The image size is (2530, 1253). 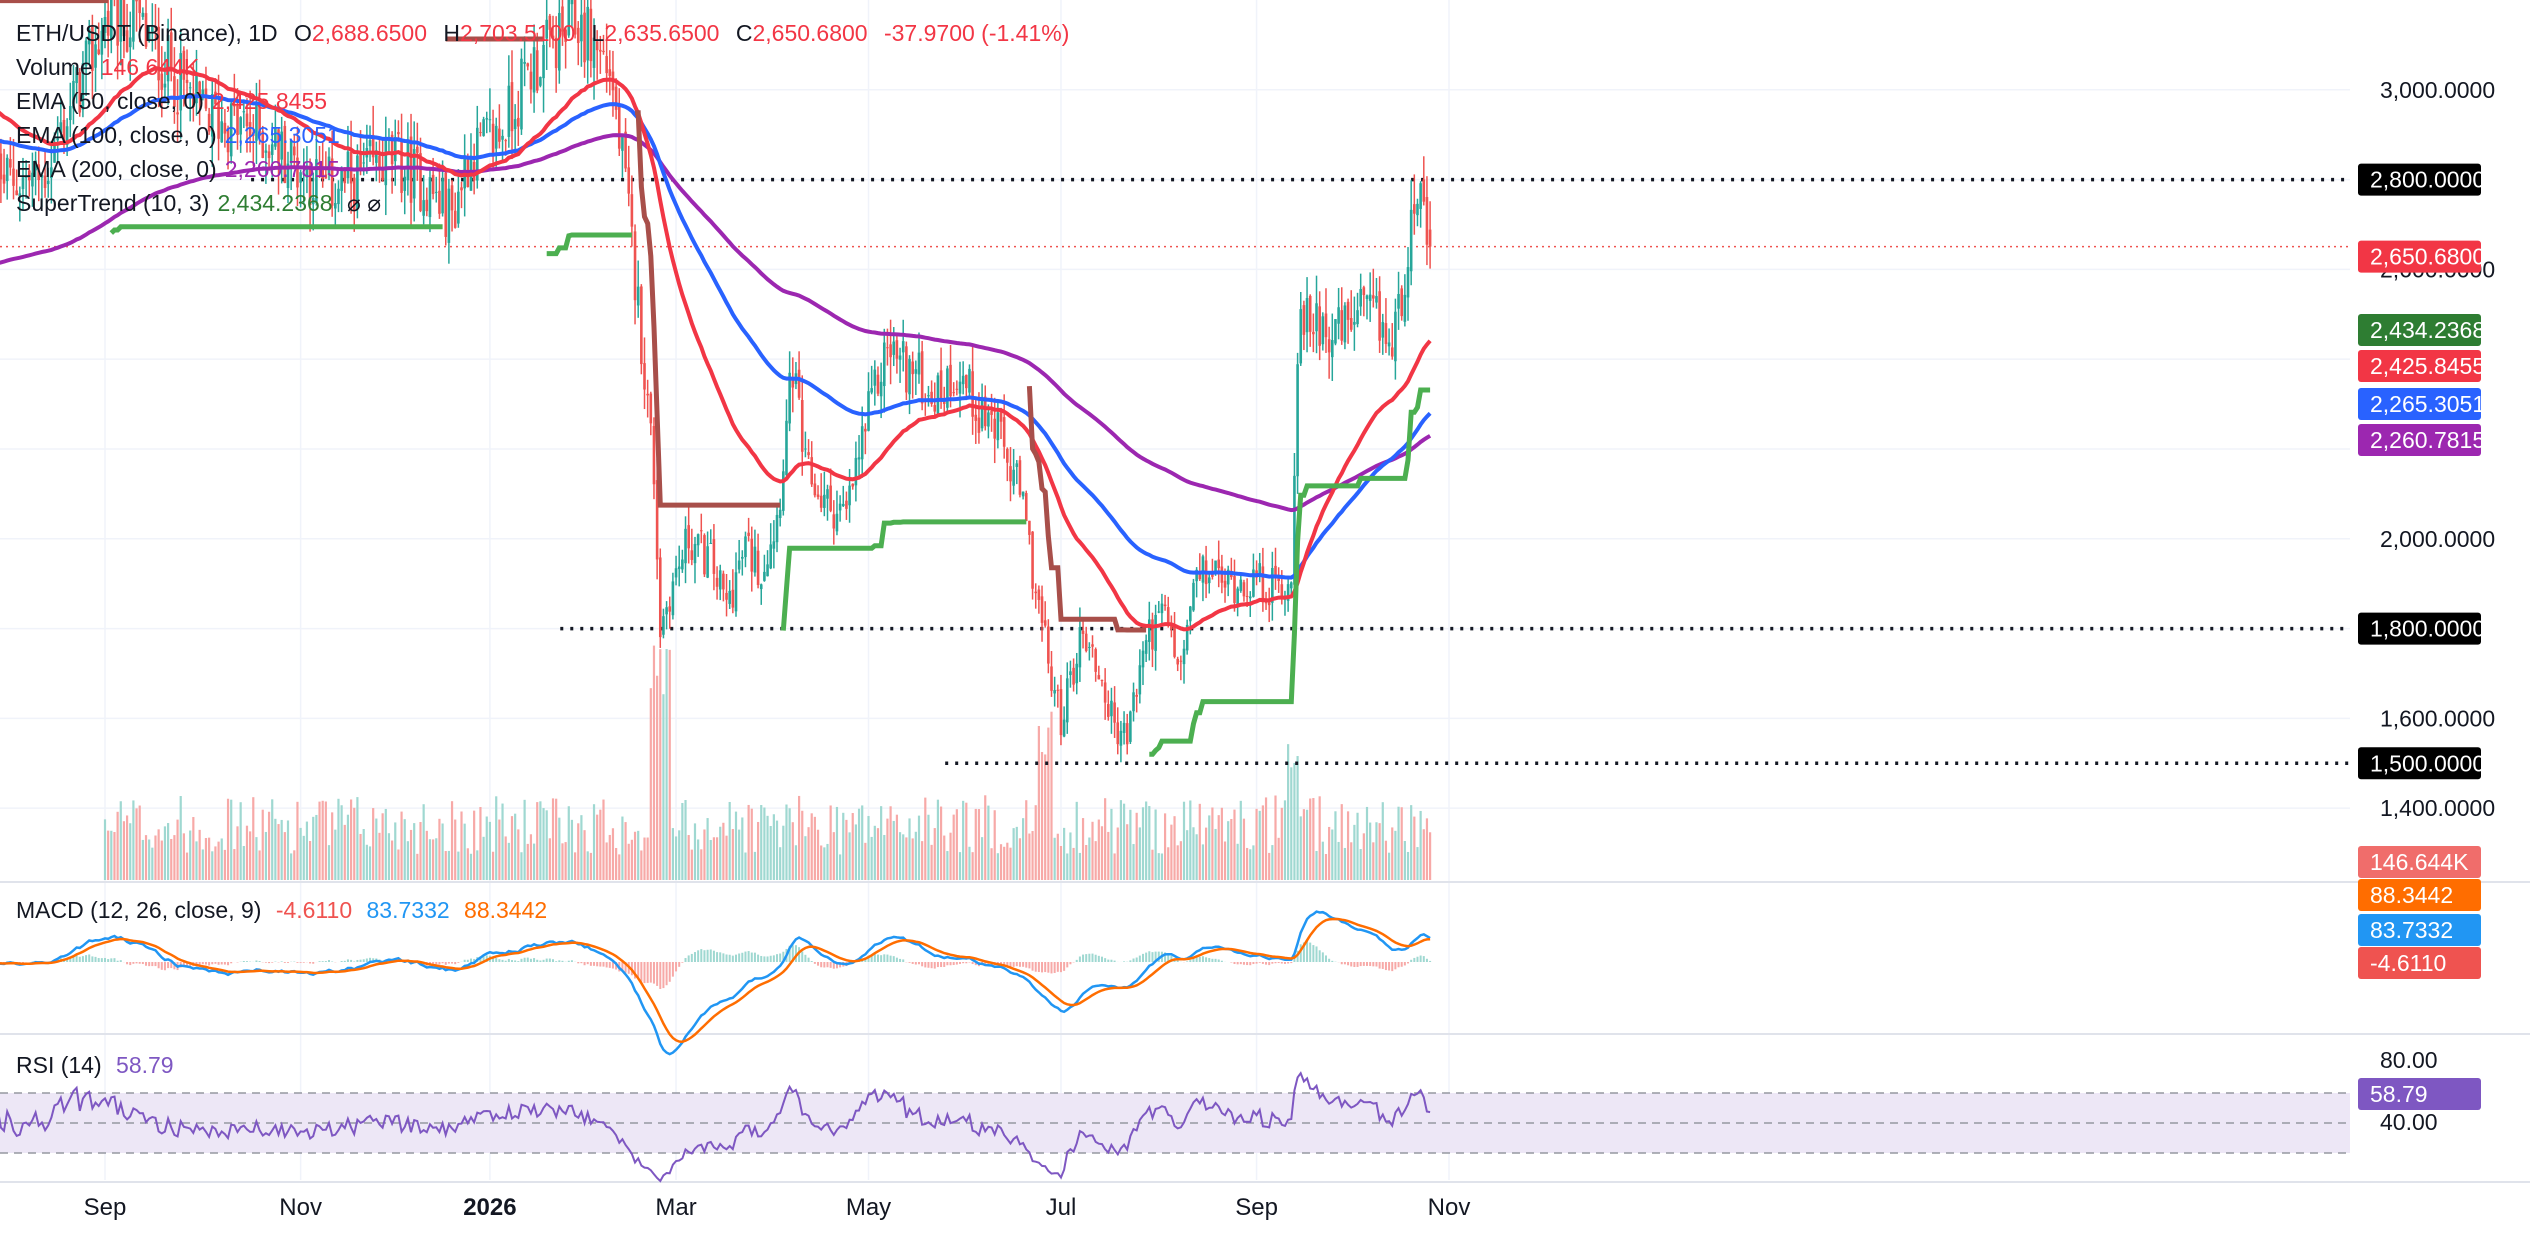 I want to click on symbol-title: ETH/USDT (Binance), 1D, so click(x=147, y=33).